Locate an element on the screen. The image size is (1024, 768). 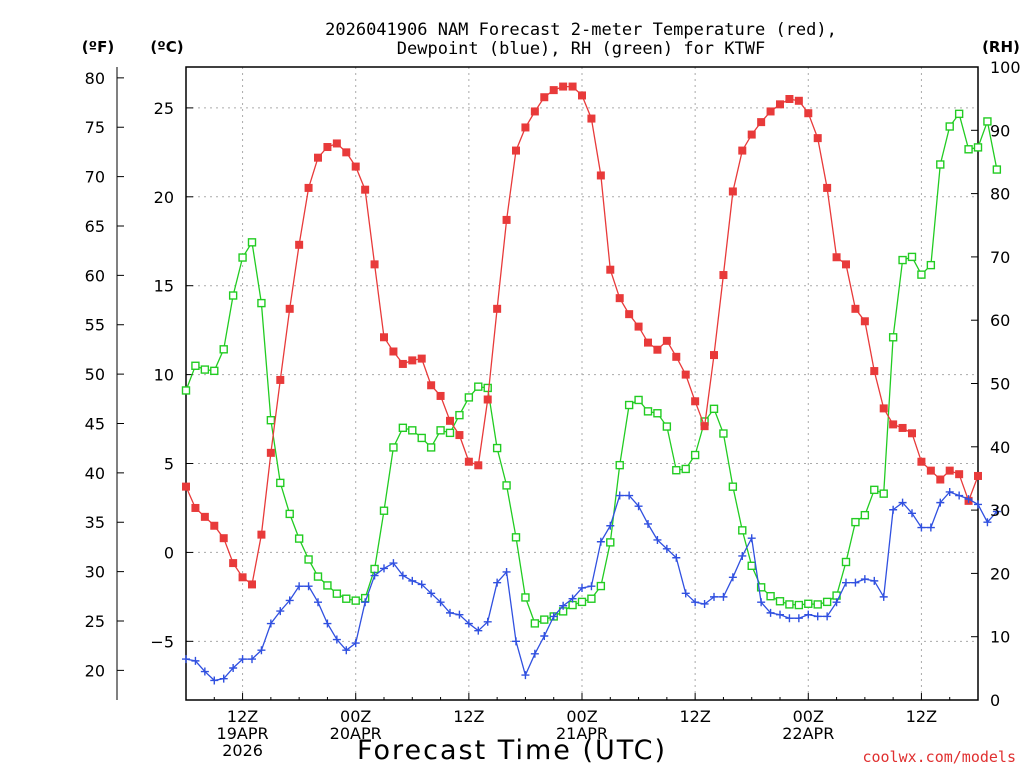
x-tick-label: 12Z is located at coordinates (468, 716).